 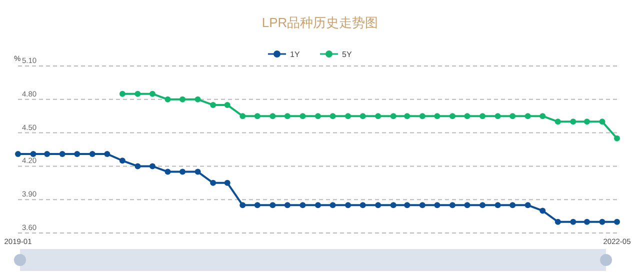 I want to click on legend-label: 5Y, so click(x=347, y=54).